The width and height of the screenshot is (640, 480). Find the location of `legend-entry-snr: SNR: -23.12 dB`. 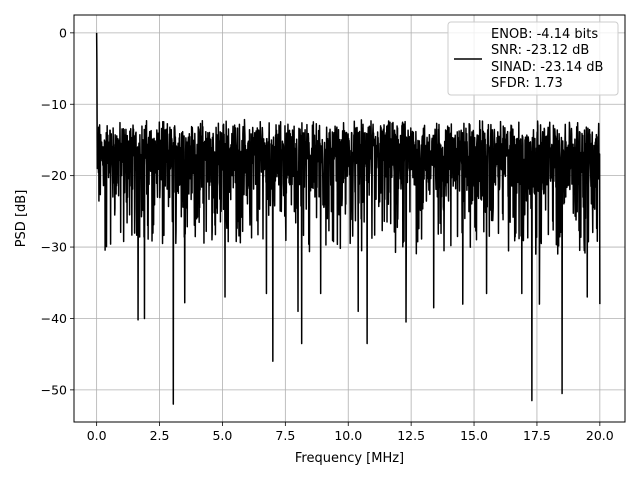

legend-entry-snr: SNR: -23.12 dB is located at coordinates (540, 50).